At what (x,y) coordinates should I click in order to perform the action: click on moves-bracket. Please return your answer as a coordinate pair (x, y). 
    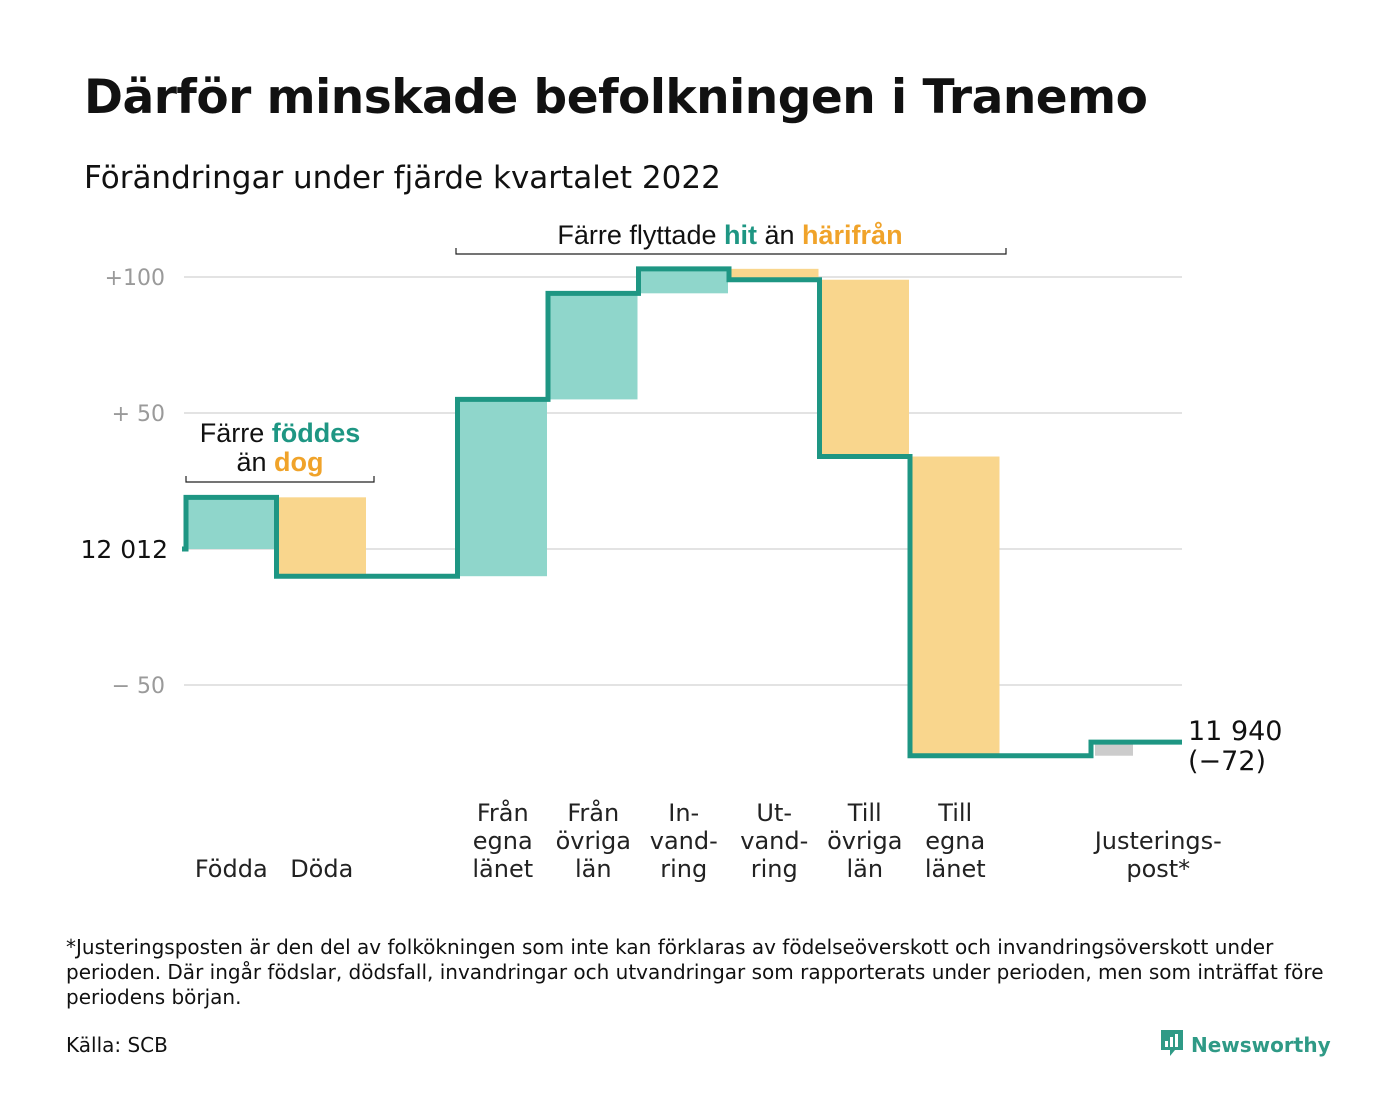
    Looking at the image, I should click on (731, 251).